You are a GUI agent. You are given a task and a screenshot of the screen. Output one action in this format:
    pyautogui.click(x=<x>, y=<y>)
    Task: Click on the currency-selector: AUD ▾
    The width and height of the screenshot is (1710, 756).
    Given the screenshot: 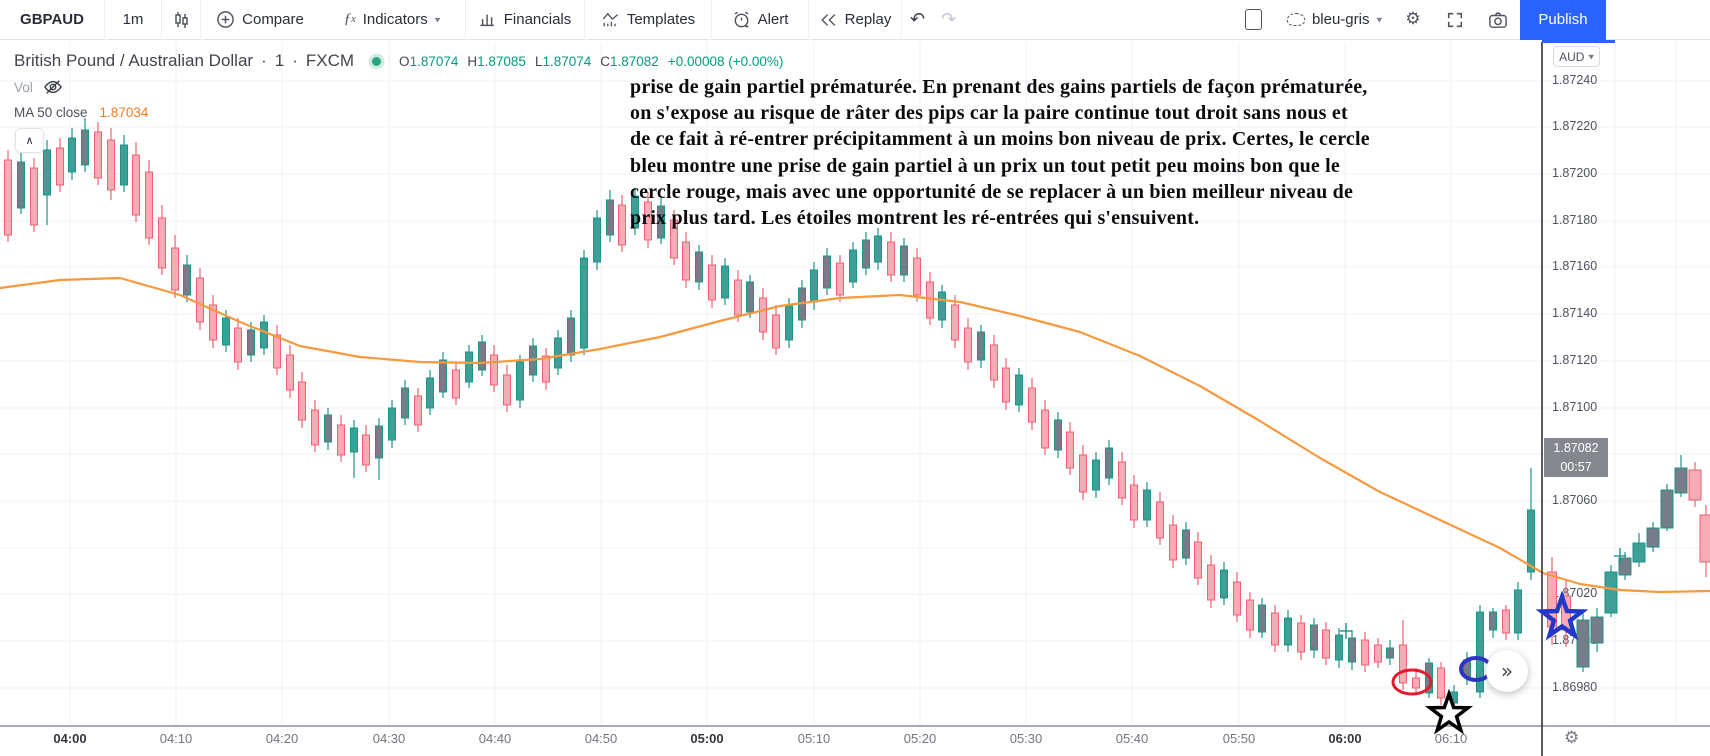 What is the action you would take?
    pyautogui.click(x=1576, y=56)
    